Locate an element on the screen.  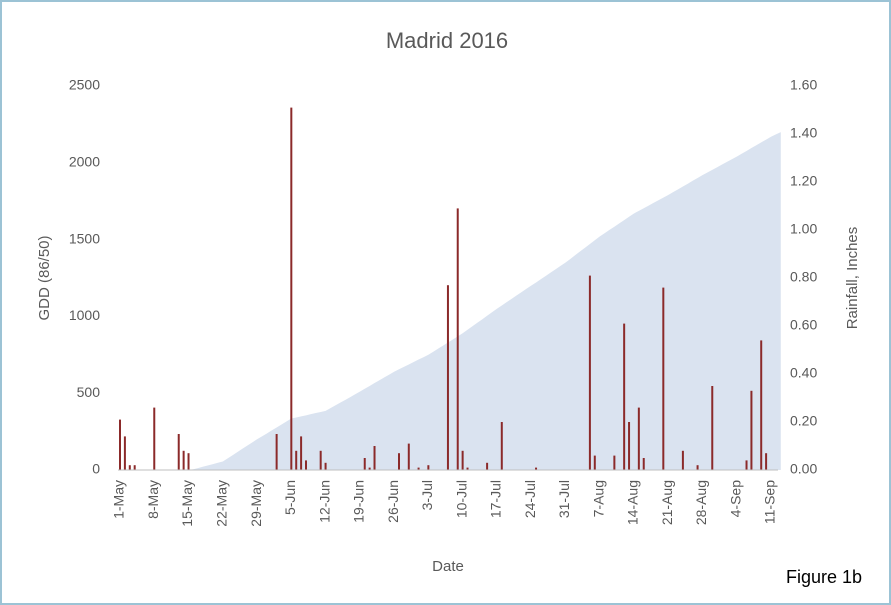
x-tick-label: 19-Jun is located at coordinates (359, 501).